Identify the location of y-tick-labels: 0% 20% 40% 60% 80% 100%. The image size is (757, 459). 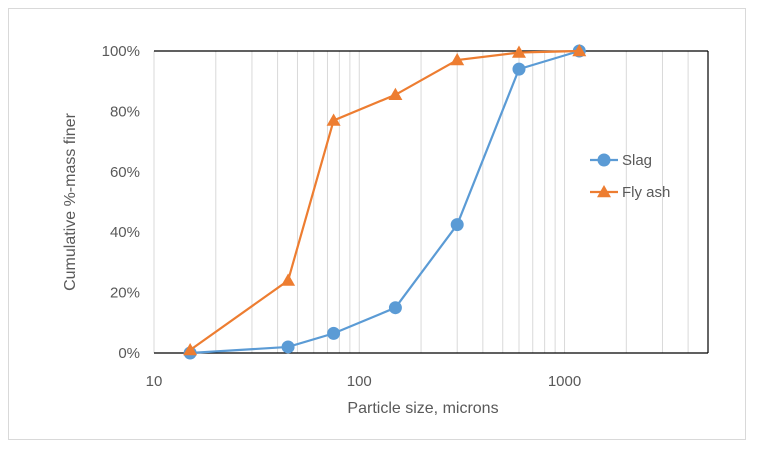
(121, 202).